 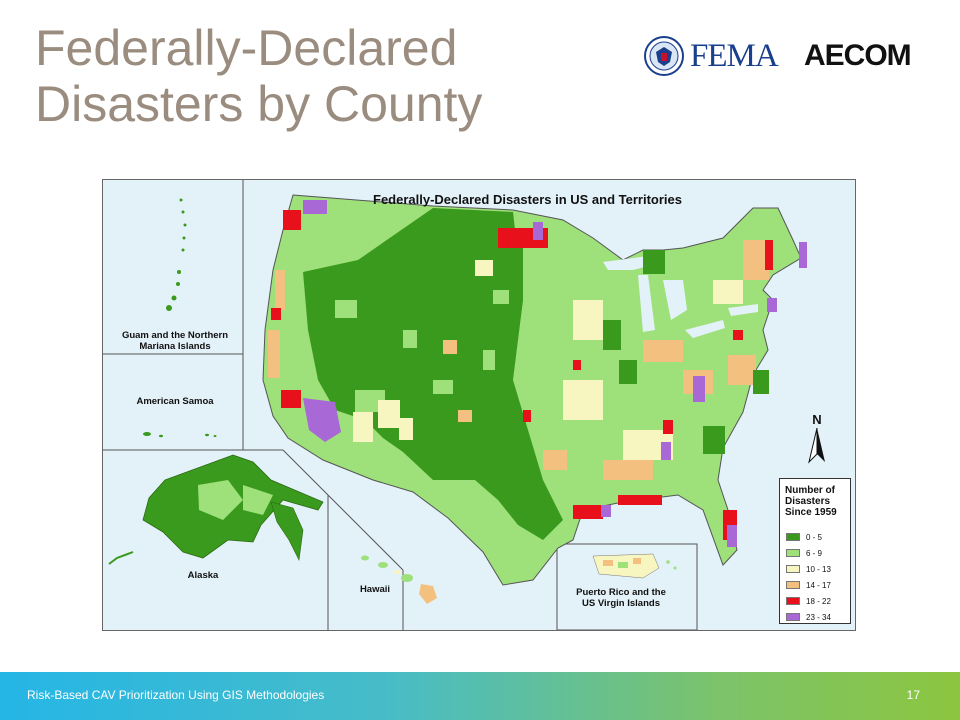 I want to click on hawaii-islands, so click(x=399, y=579).